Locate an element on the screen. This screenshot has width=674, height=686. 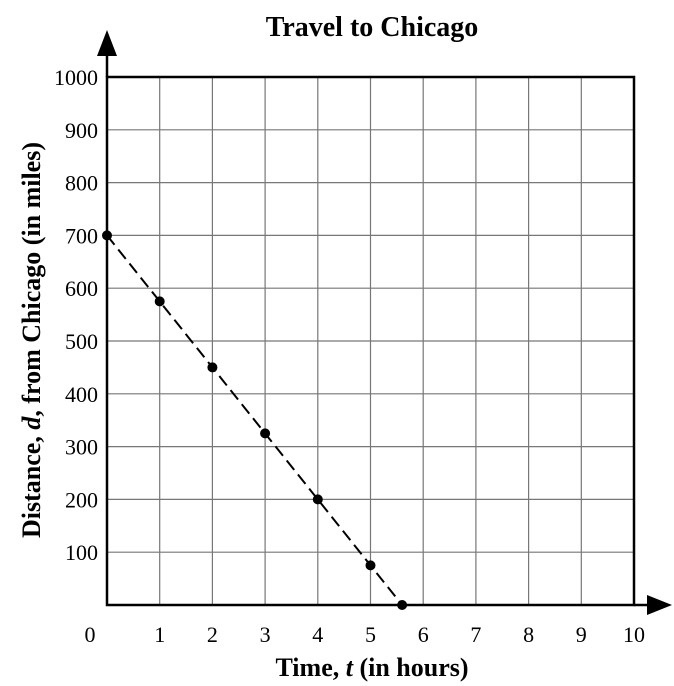
x-tick-label: 3 is located at coordinates (265, 634).